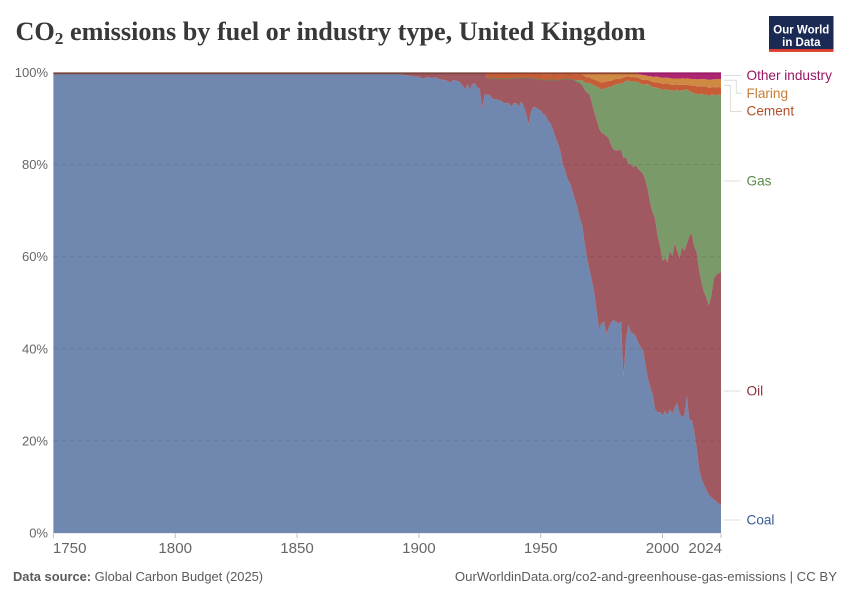  What do you see at coordinates (761, 520) in the screenshot?
I see `svg-text: Coal` at bounding box center [761, 520].